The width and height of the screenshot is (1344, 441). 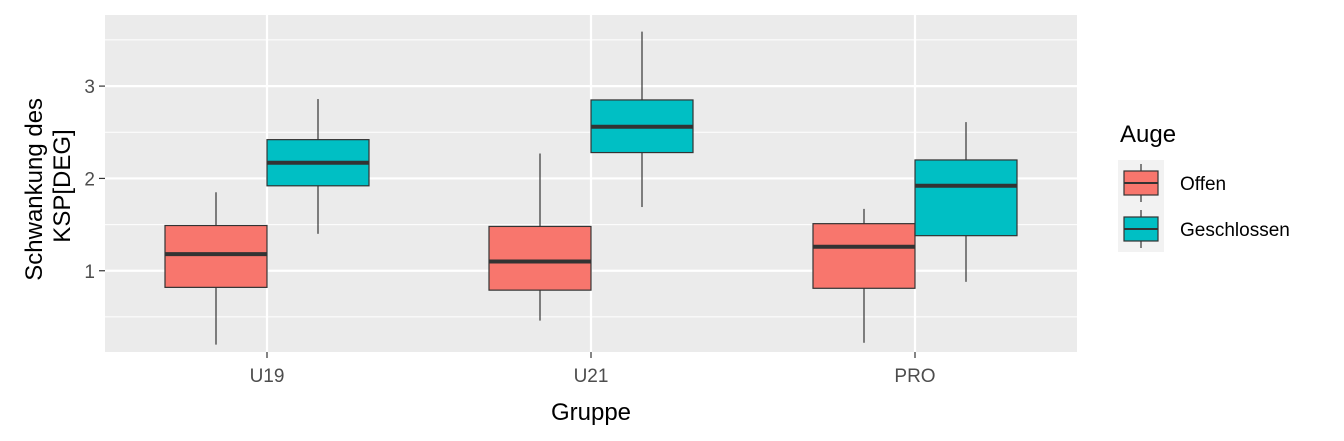 I want to click on legend: Auge Offen Geschlossen, so click(x=1204, y=186).